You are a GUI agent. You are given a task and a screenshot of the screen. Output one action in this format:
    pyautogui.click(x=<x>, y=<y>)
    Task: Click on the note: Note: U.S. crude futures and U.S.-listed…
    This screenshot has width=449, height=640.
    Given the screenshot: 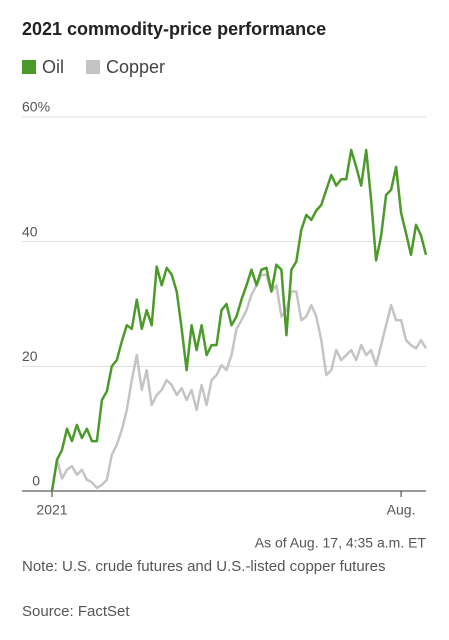 What is the action you would take?
    pyautogui.click(x=204, y=566)
    